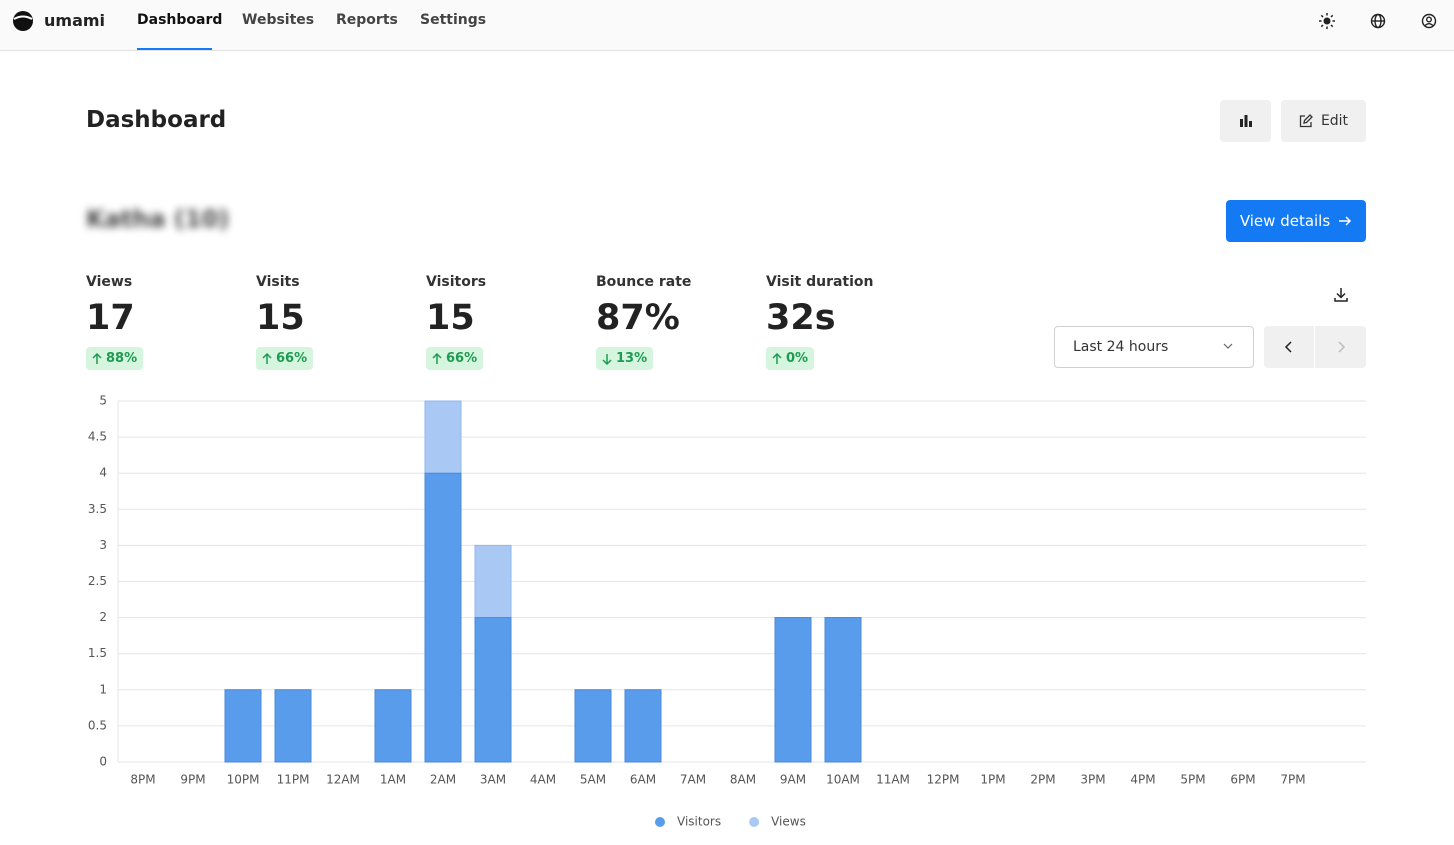 The image size is (1454, 845). I want to click on x-tick-label: 7PM, so click(1292, 780).